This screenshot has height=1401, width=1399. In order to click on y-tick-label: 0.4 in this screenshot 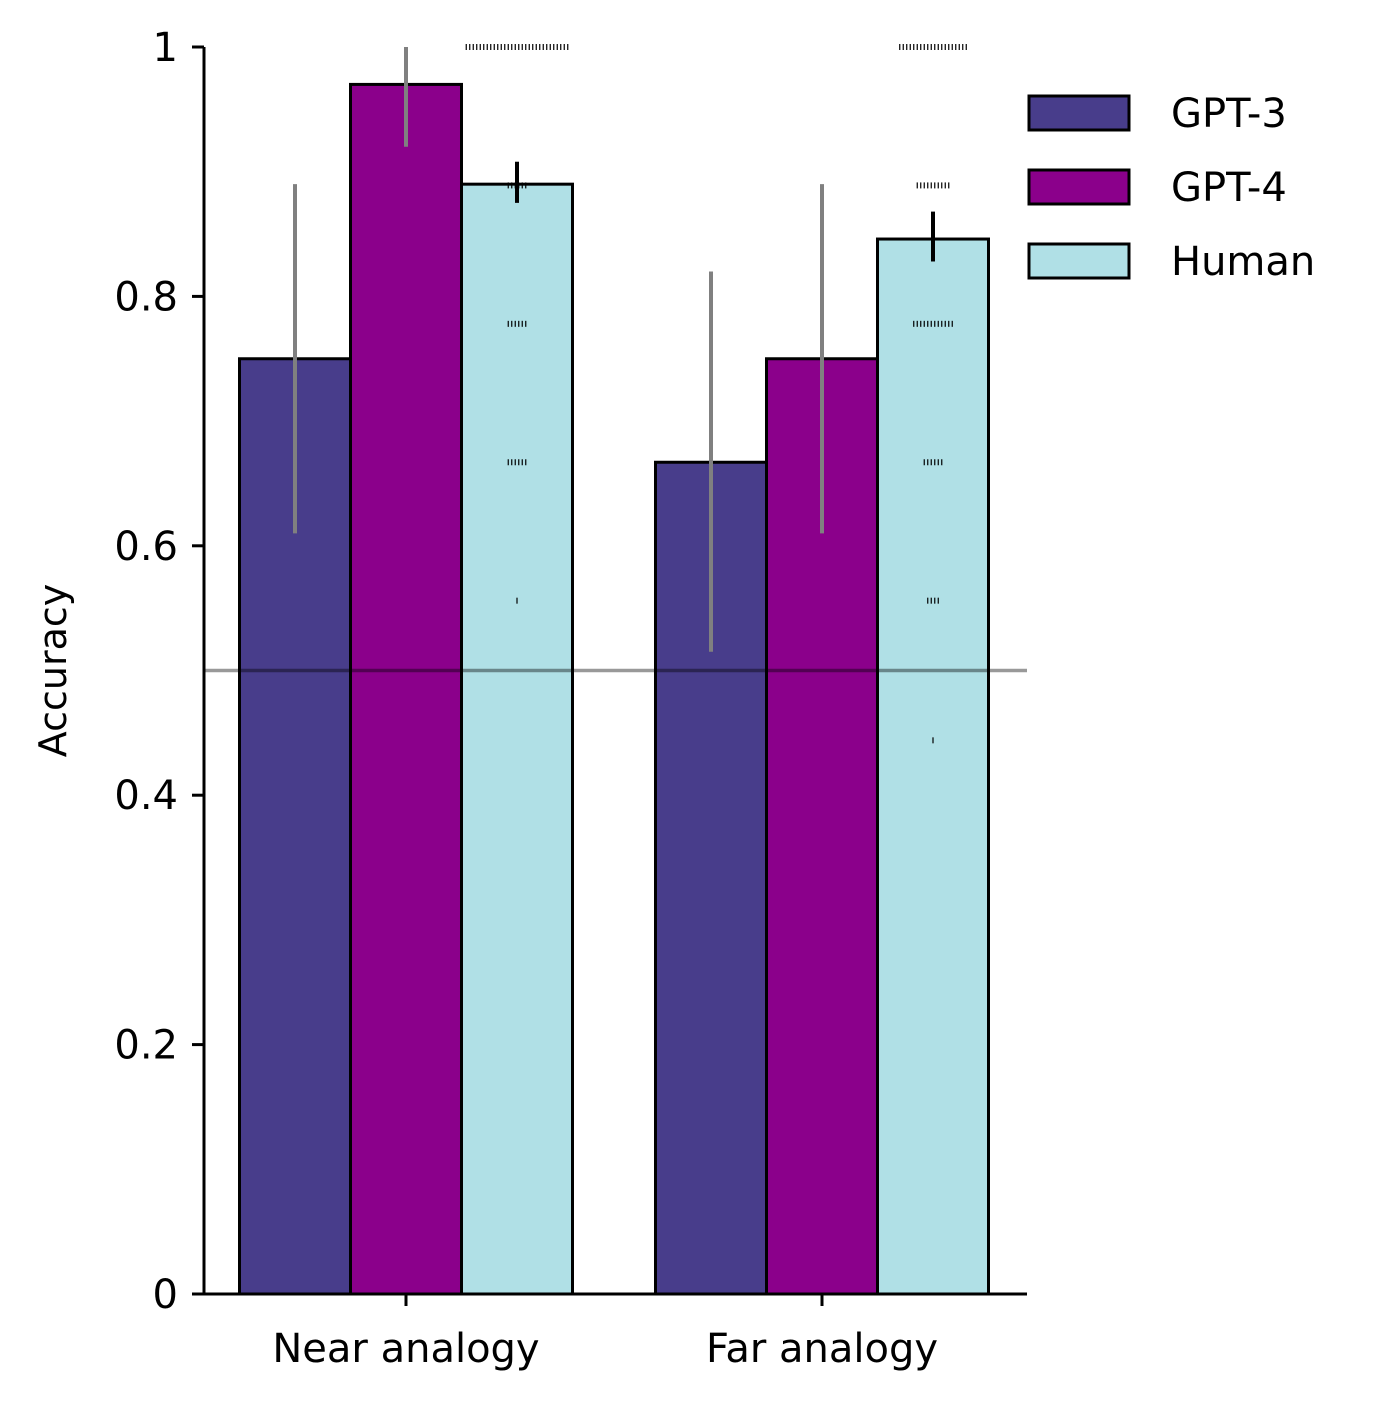, I will do `click(146, 796)`.